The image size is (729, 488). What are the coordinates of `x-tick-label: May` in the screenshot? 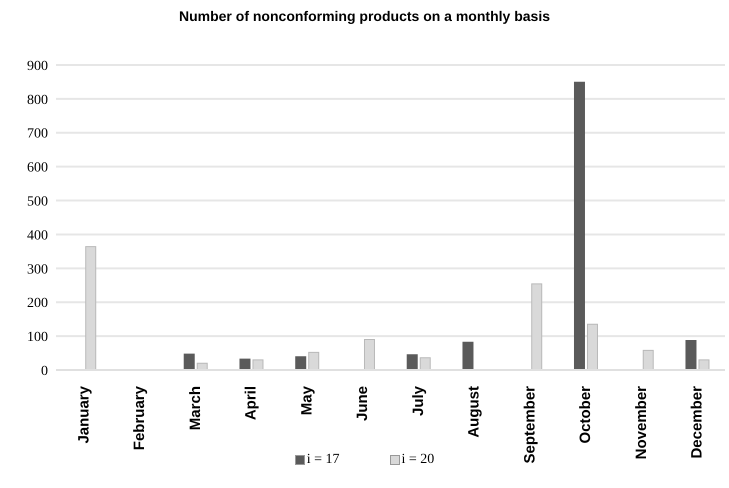 It's located at (307, 400).